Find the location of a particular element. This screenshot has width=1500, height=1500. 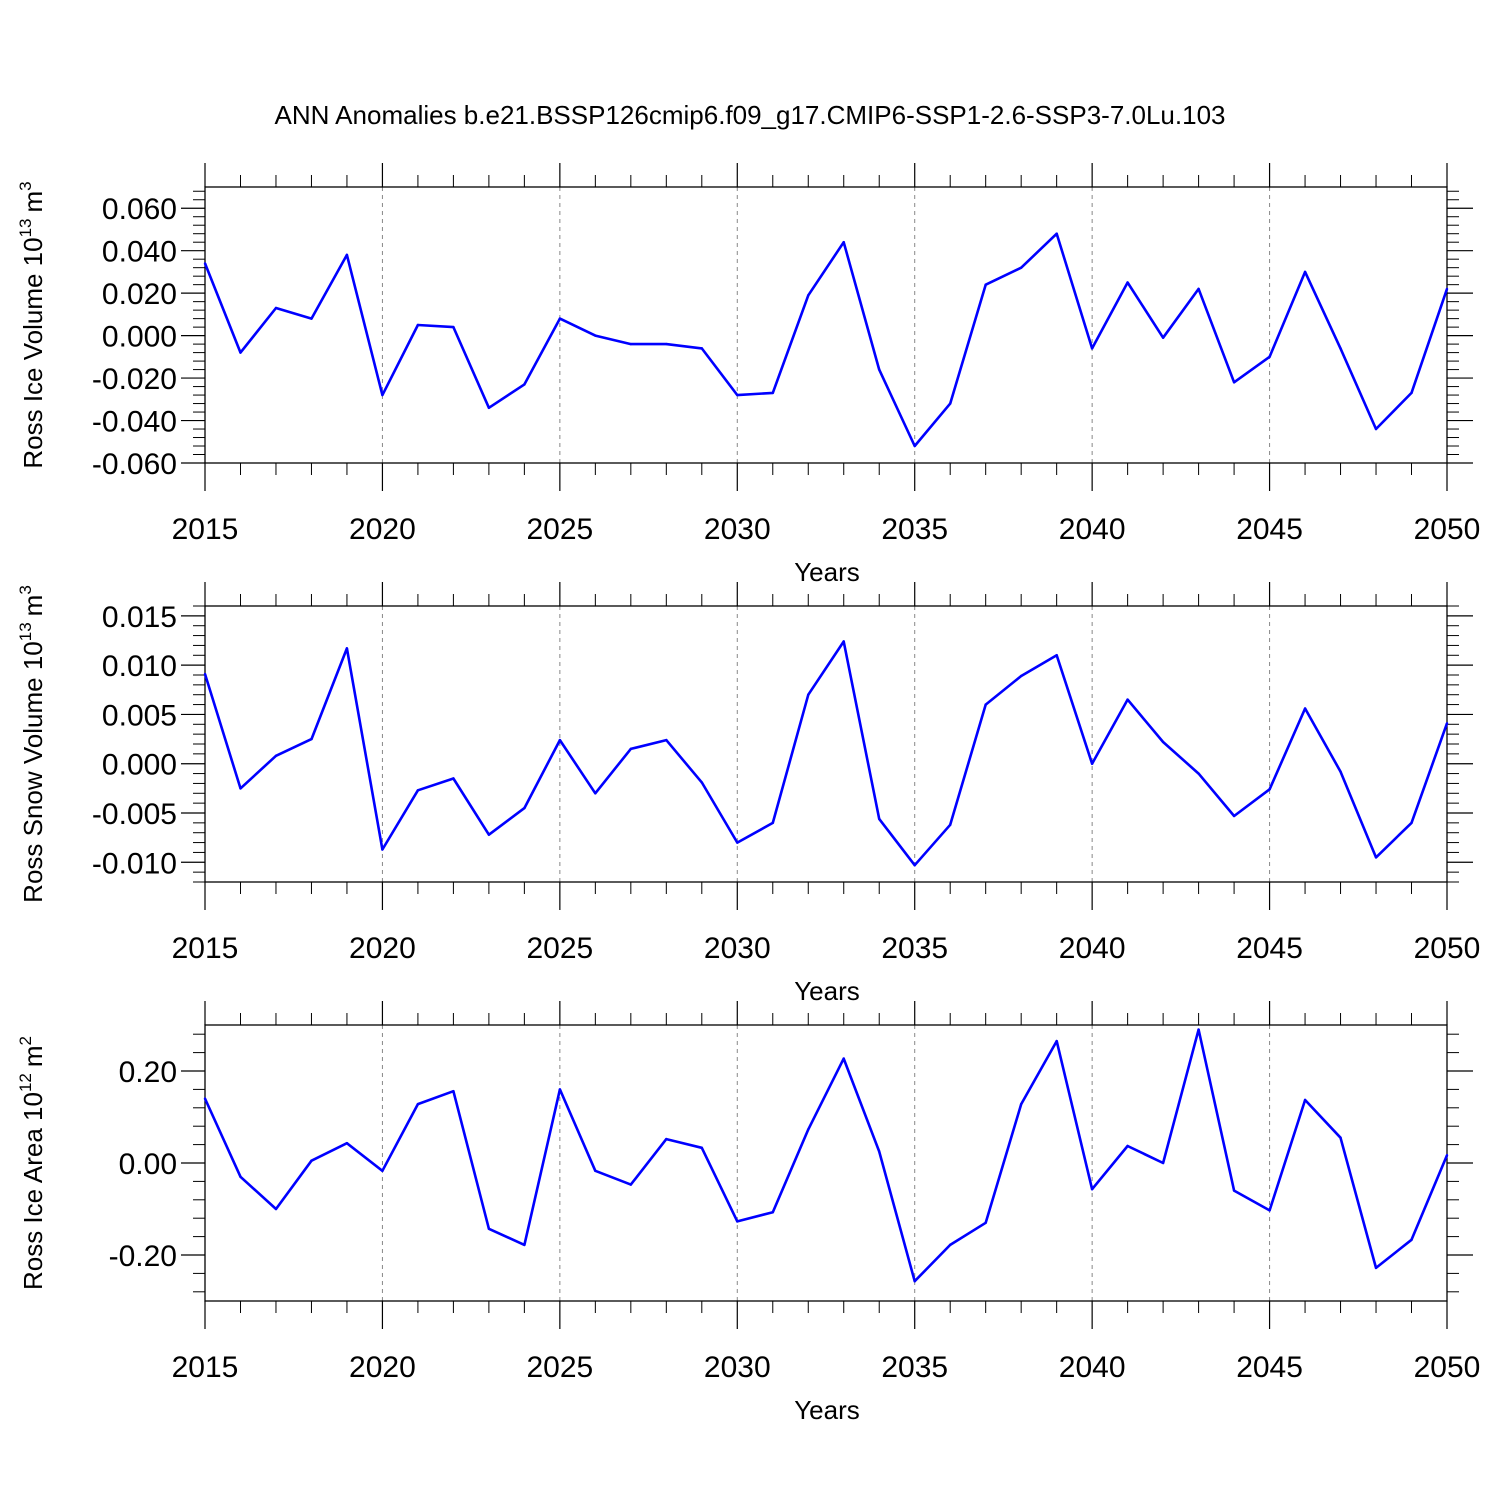

x-tick-label: 2015 is located at coordinates (205, 948).